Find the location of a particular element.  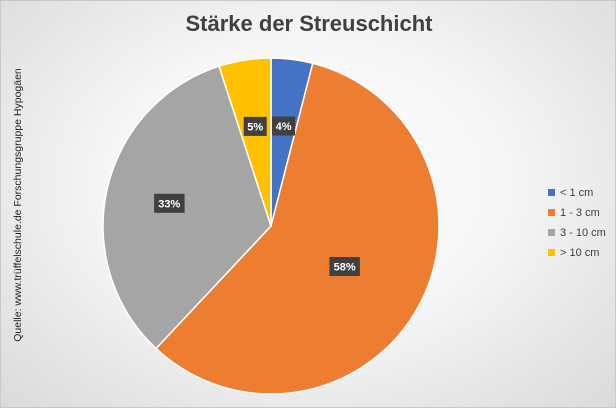

data-label-text: 4% is located at coordinates (284, 127).